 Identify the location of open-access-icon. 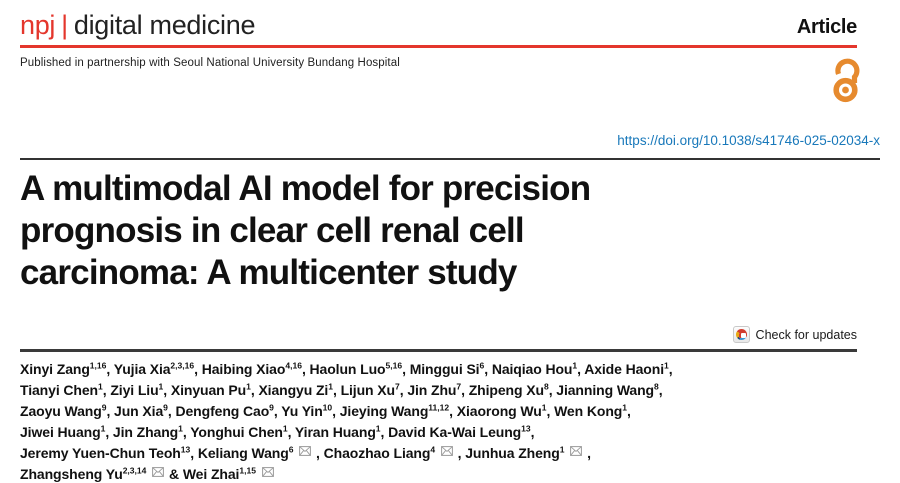
(847, 81).